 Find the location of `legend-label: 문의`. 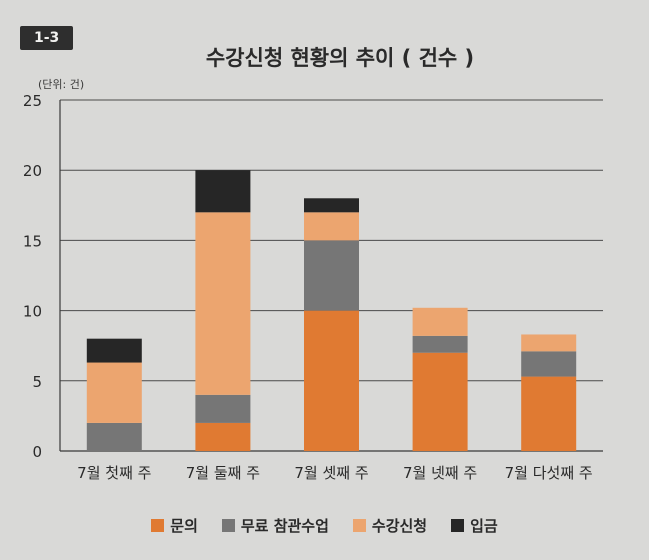

legend-label: 문의 is located at coordinates (184, 526).